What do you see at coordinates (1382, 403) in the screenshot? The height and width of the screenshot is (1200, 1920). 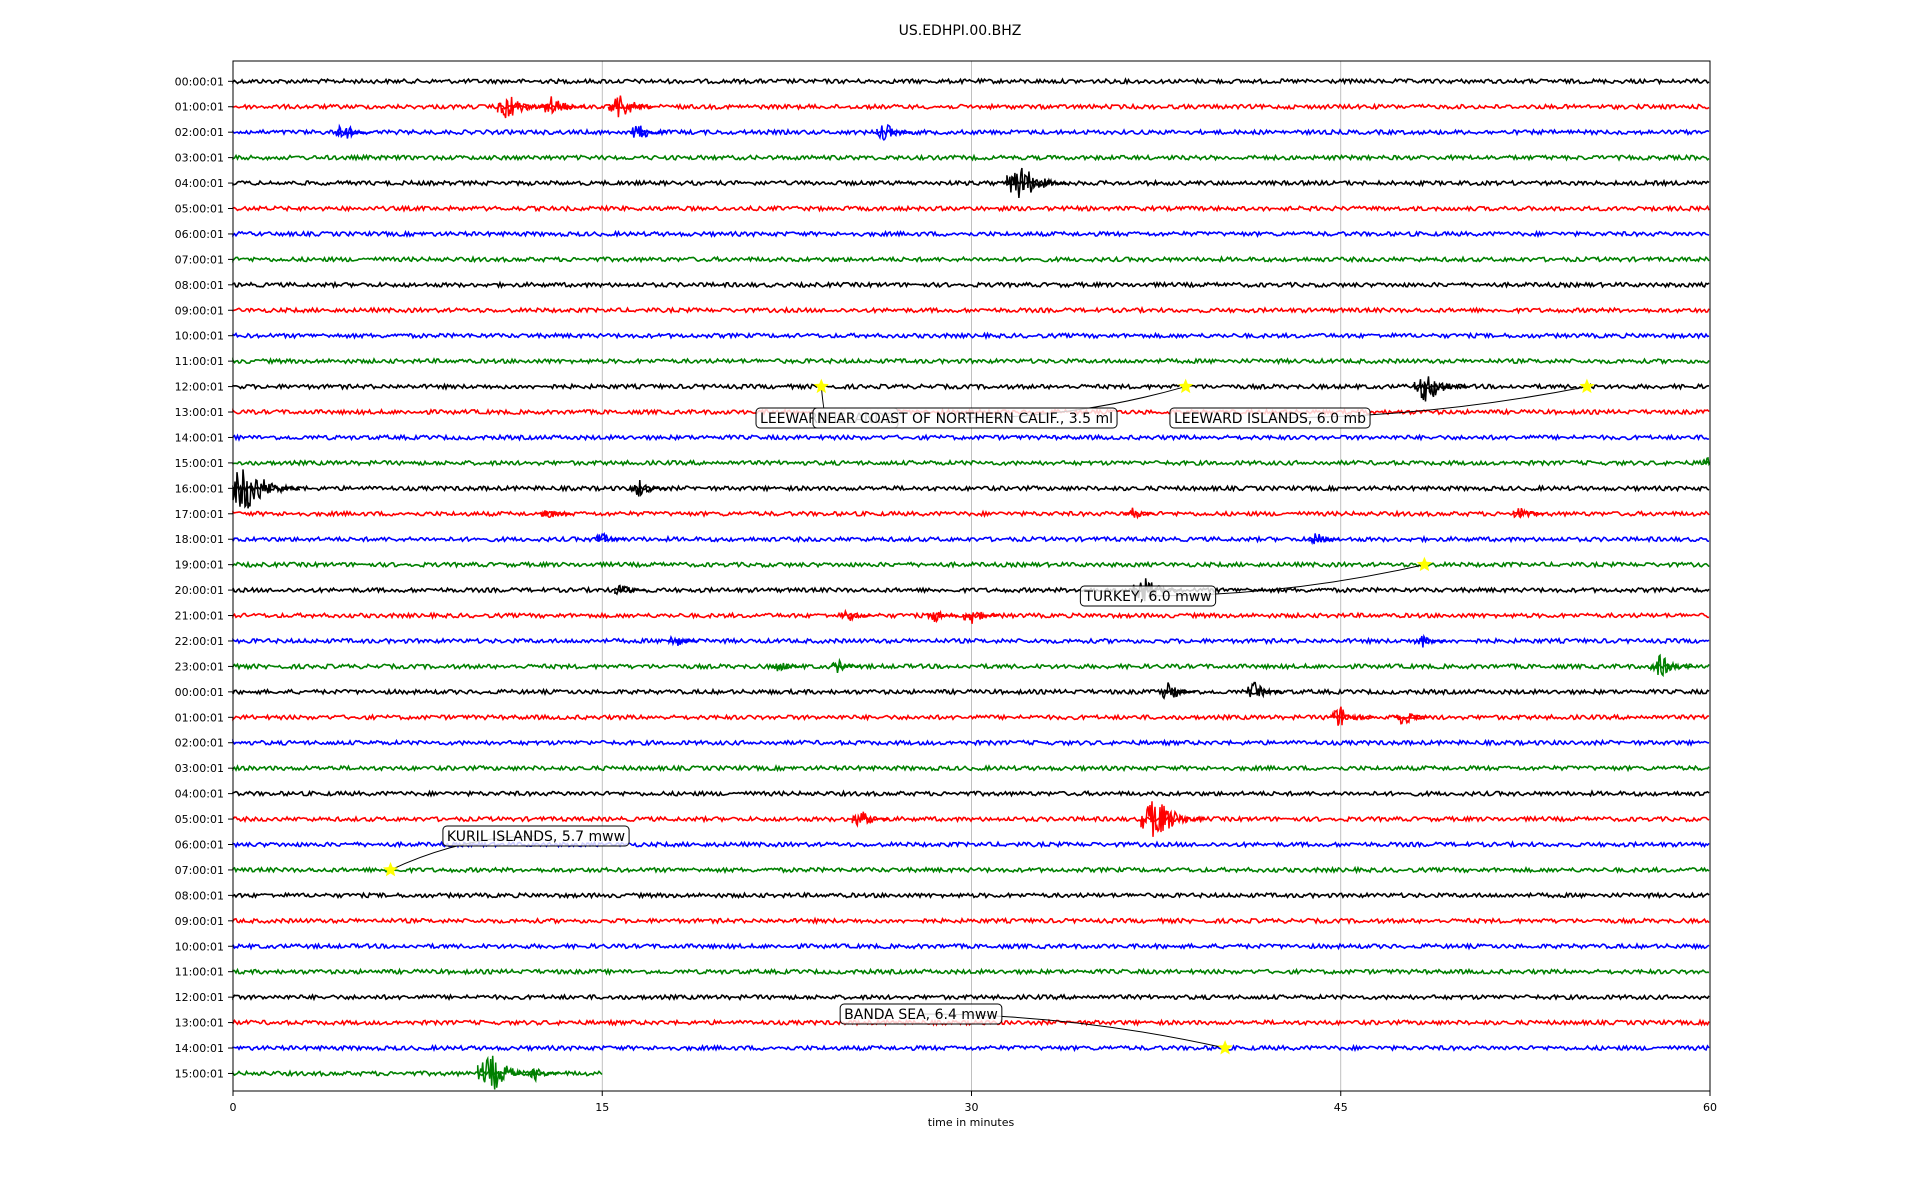 I see `event-annotation: LEEWARD ISLANDS, 6.0 mb` at bounding box center [1382, 403].